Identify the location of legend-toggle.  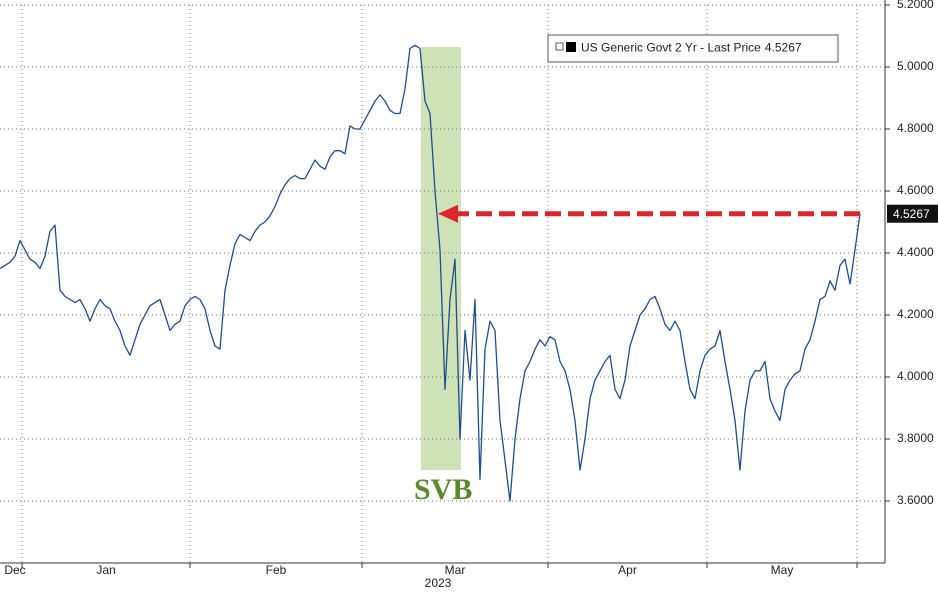
(559, 46).